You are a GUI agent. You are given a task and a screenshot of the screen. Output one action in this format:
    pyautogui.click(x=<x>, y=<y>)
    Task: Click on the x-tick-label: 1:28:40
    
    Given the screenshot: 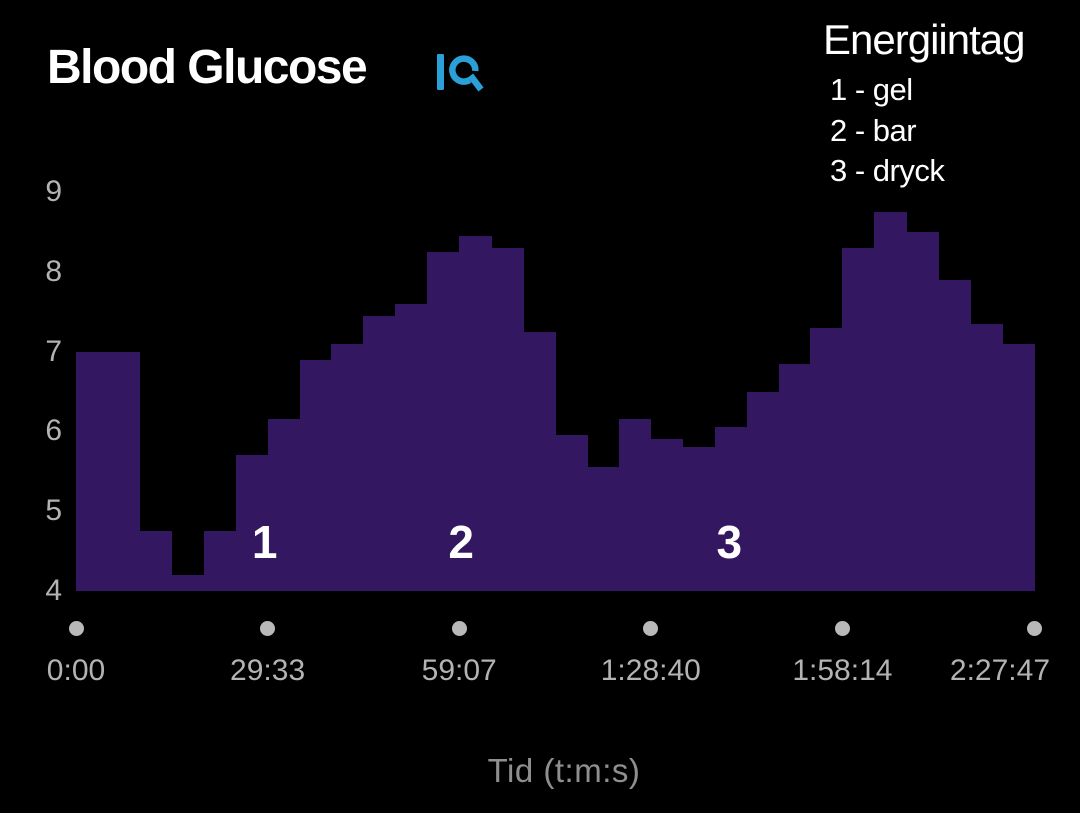 What is the action you would take?
    pyautogui.click(x=650, y=670)
    